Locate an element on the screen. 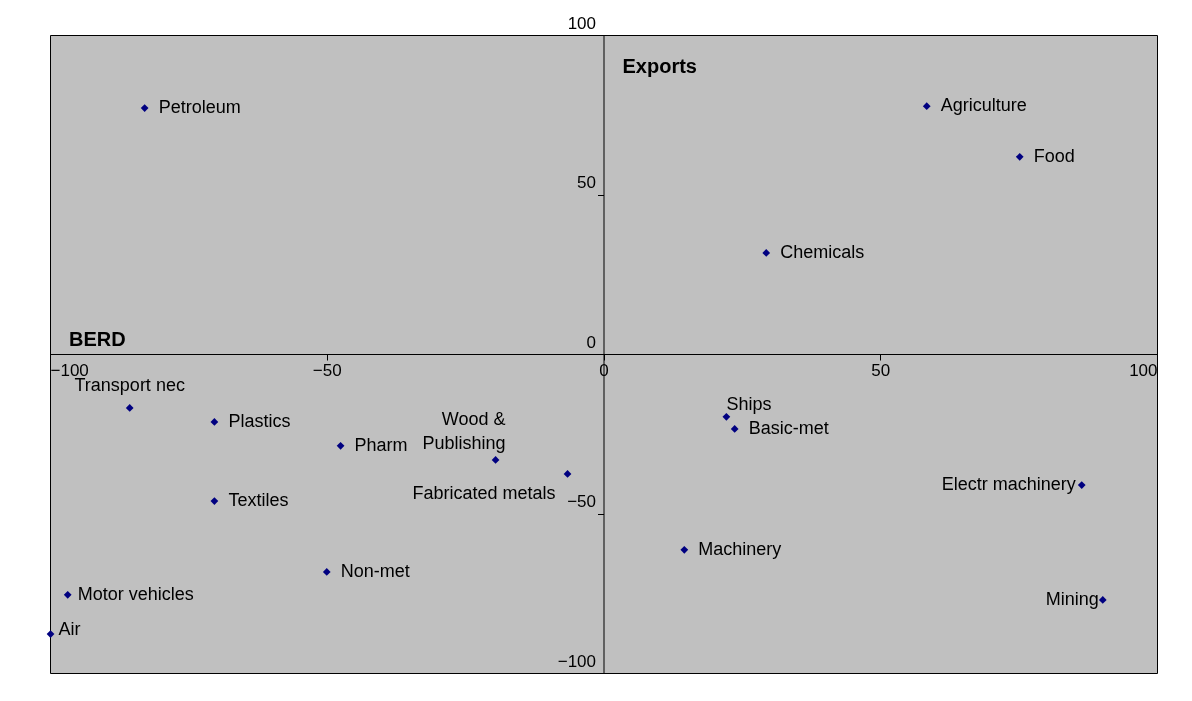  annotation: Fabricated metals is located at coordinates (484, 492).